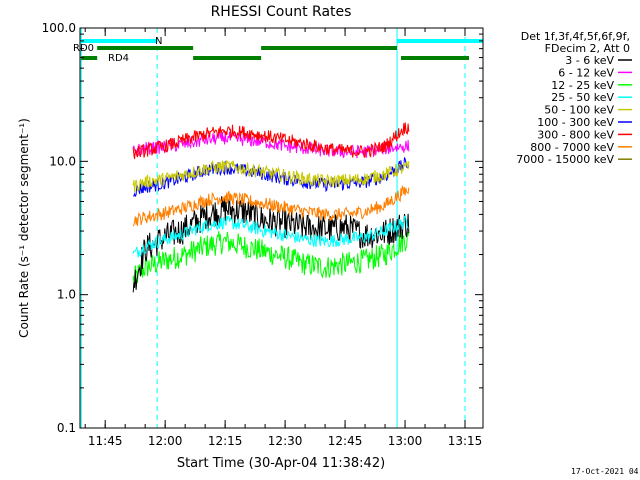 This screenshot has width=640, height=480. Describe the element at coordinates (572, 147) in the screenshot. I see `legend-entry-label: 800 - 7000 keV` at that location.